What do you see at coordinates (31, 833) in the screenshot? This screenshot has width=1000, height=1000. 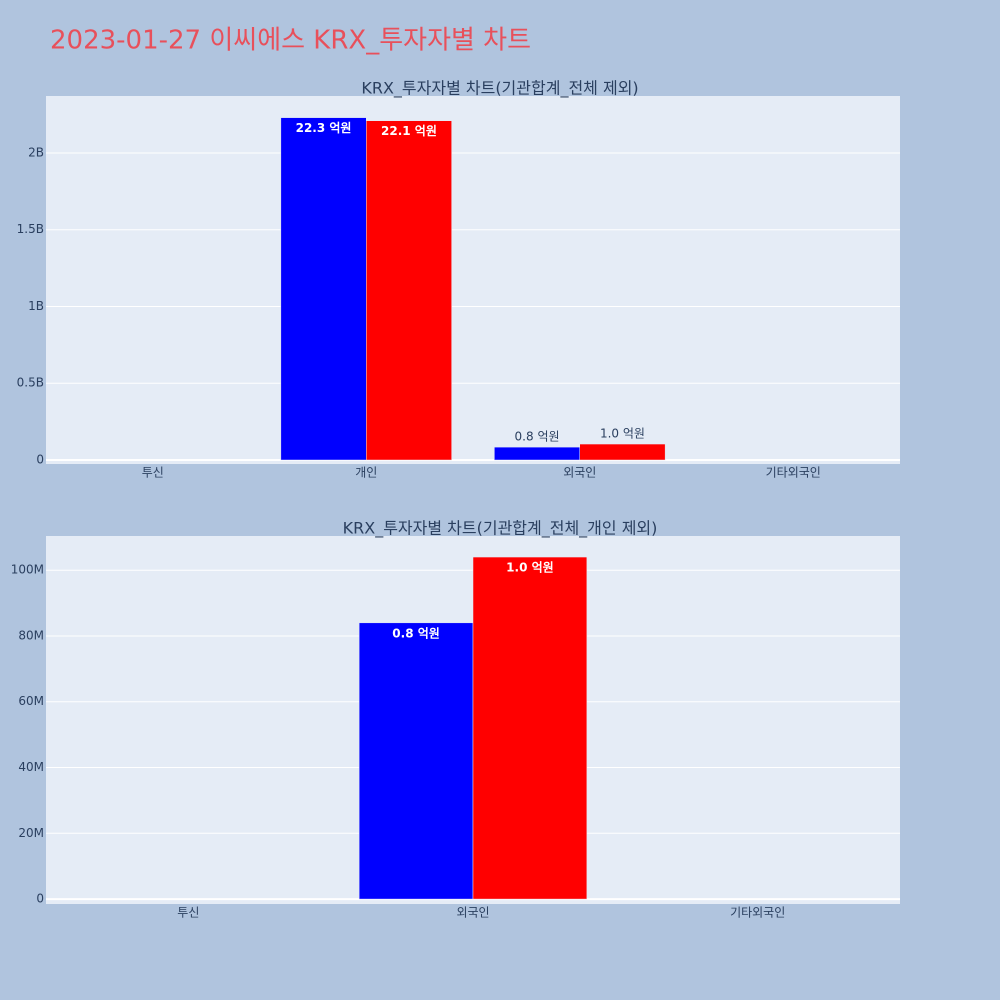 I see `y-tick-label: 20M` at bounding box center [31, 833].